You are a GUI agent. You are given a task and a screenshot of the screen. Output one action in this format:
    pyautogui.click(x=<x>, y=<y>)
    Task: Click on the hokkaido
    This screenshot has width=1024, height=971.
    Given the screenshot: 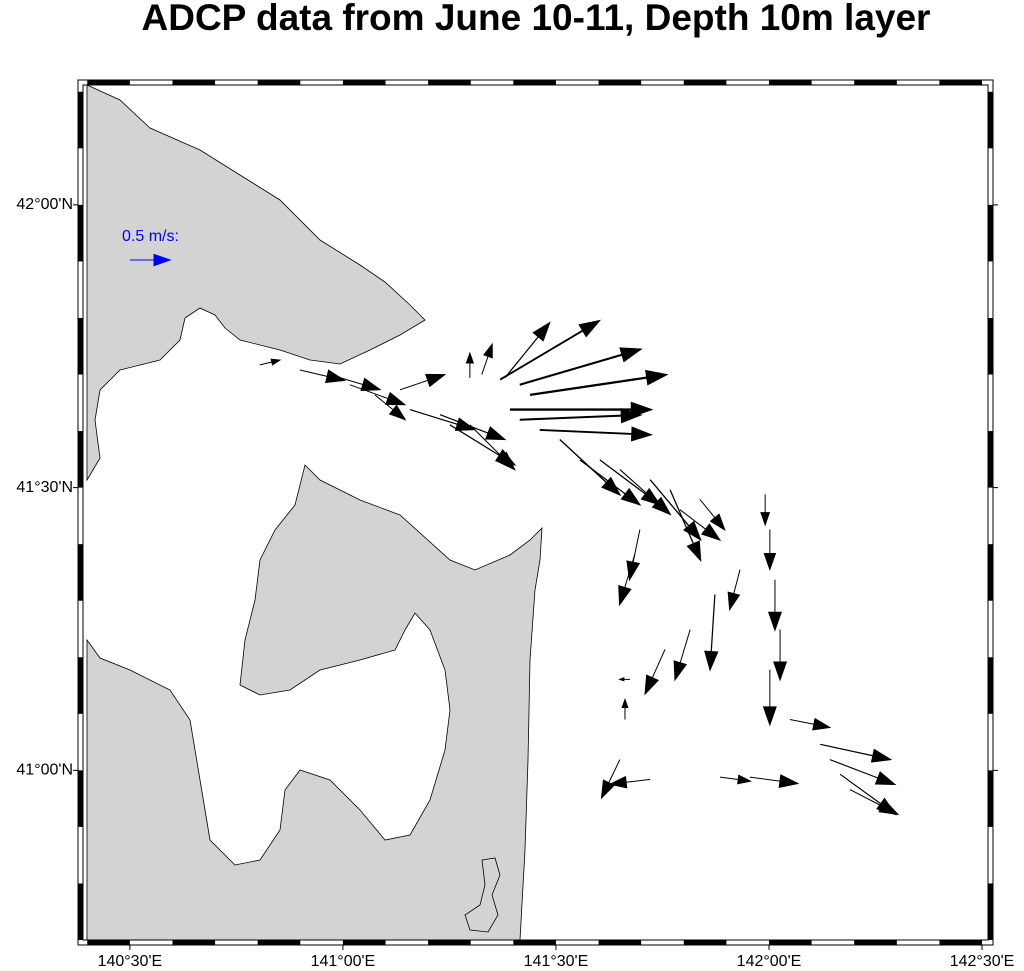 What is the action you would take?
    pyautogui.click(x=256, y=283)
    